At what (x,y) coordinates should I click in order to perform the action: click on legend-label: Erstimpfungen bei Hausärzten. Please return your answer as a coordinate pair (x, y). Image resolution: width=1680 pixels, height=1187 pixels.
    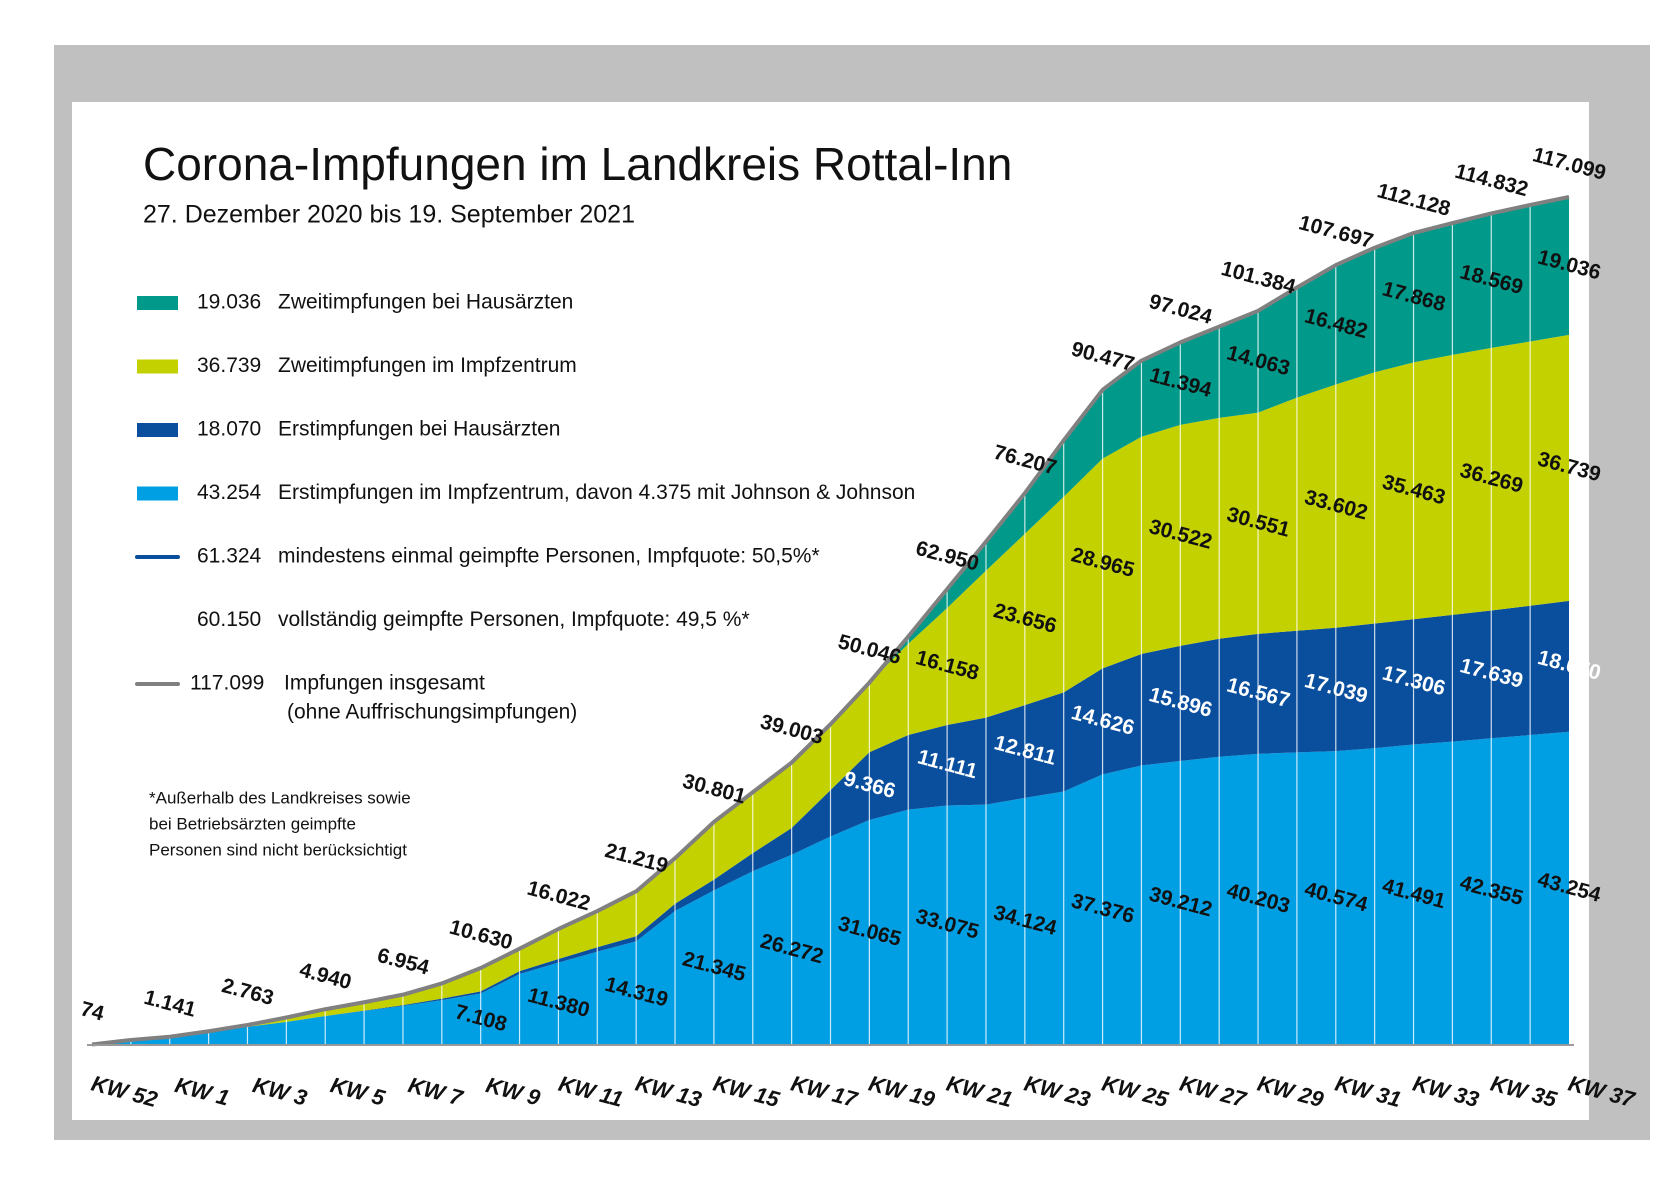
    Looking at the image, I should click on (419, 429).